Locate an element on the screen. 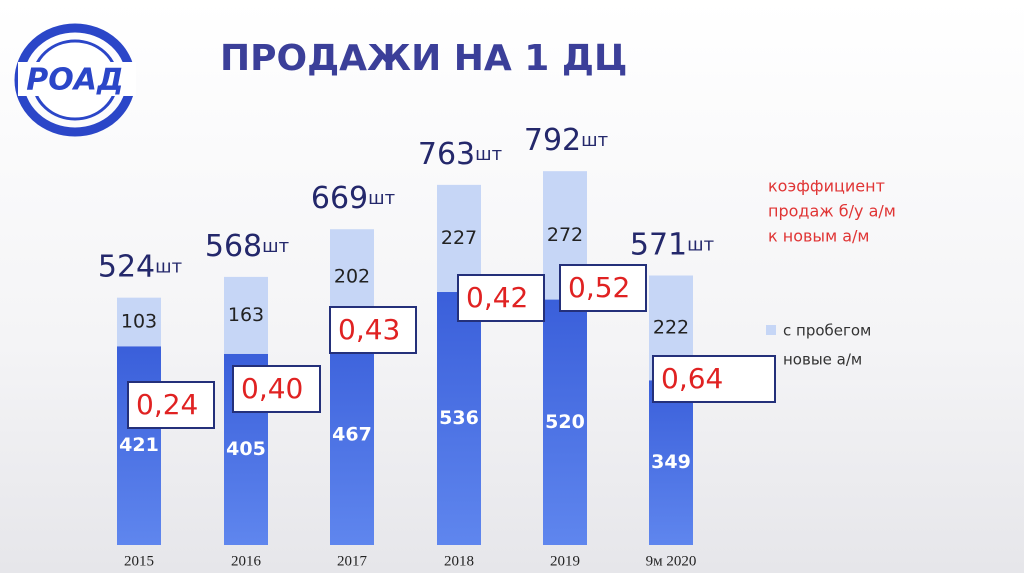  value-label: 405 is located at coordinates (246, 449).